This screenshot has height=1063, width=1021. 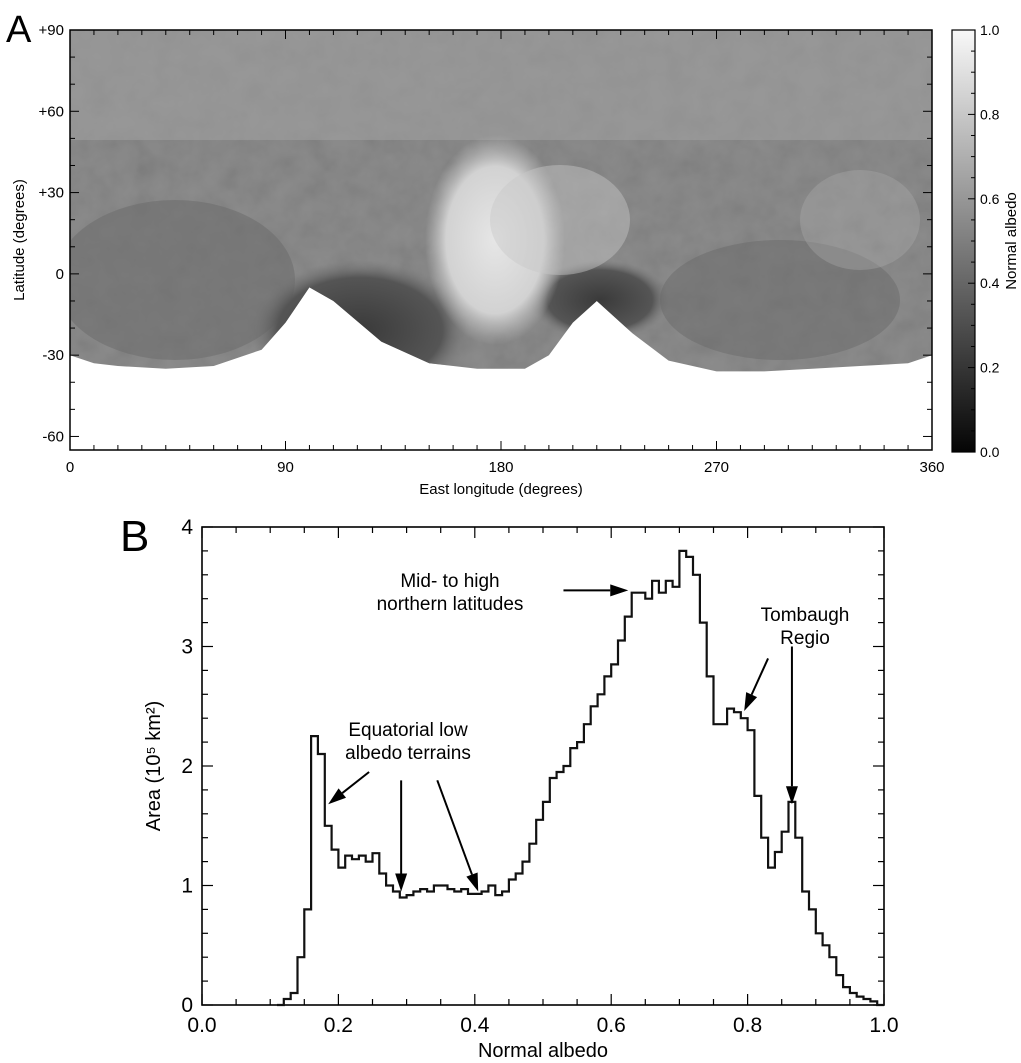 What do you see at coordinates (805, 638) in the screenshot?
I see `annotation-tombaugh-regio-text: Regio` at bounding box center [805, 638].